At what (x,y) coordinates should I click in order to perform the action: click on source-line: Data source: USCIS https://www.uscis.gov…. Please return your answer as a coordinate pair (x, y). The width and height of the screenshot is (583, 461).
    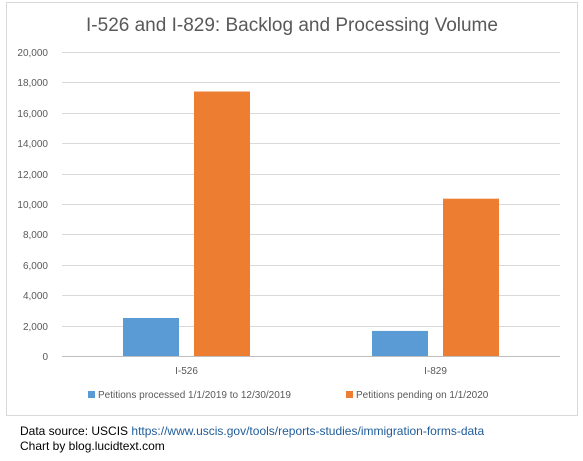
    Looking at the image, I should click on (252, 431).